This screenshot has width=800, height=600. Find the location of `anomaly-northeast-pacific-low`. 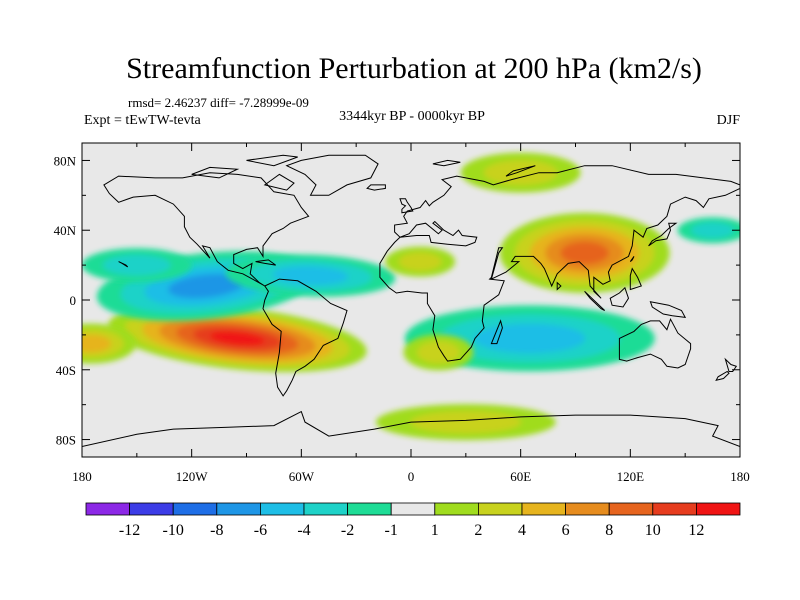

anomaly-northeast-pacific-low is located at coordinates (137, 265).